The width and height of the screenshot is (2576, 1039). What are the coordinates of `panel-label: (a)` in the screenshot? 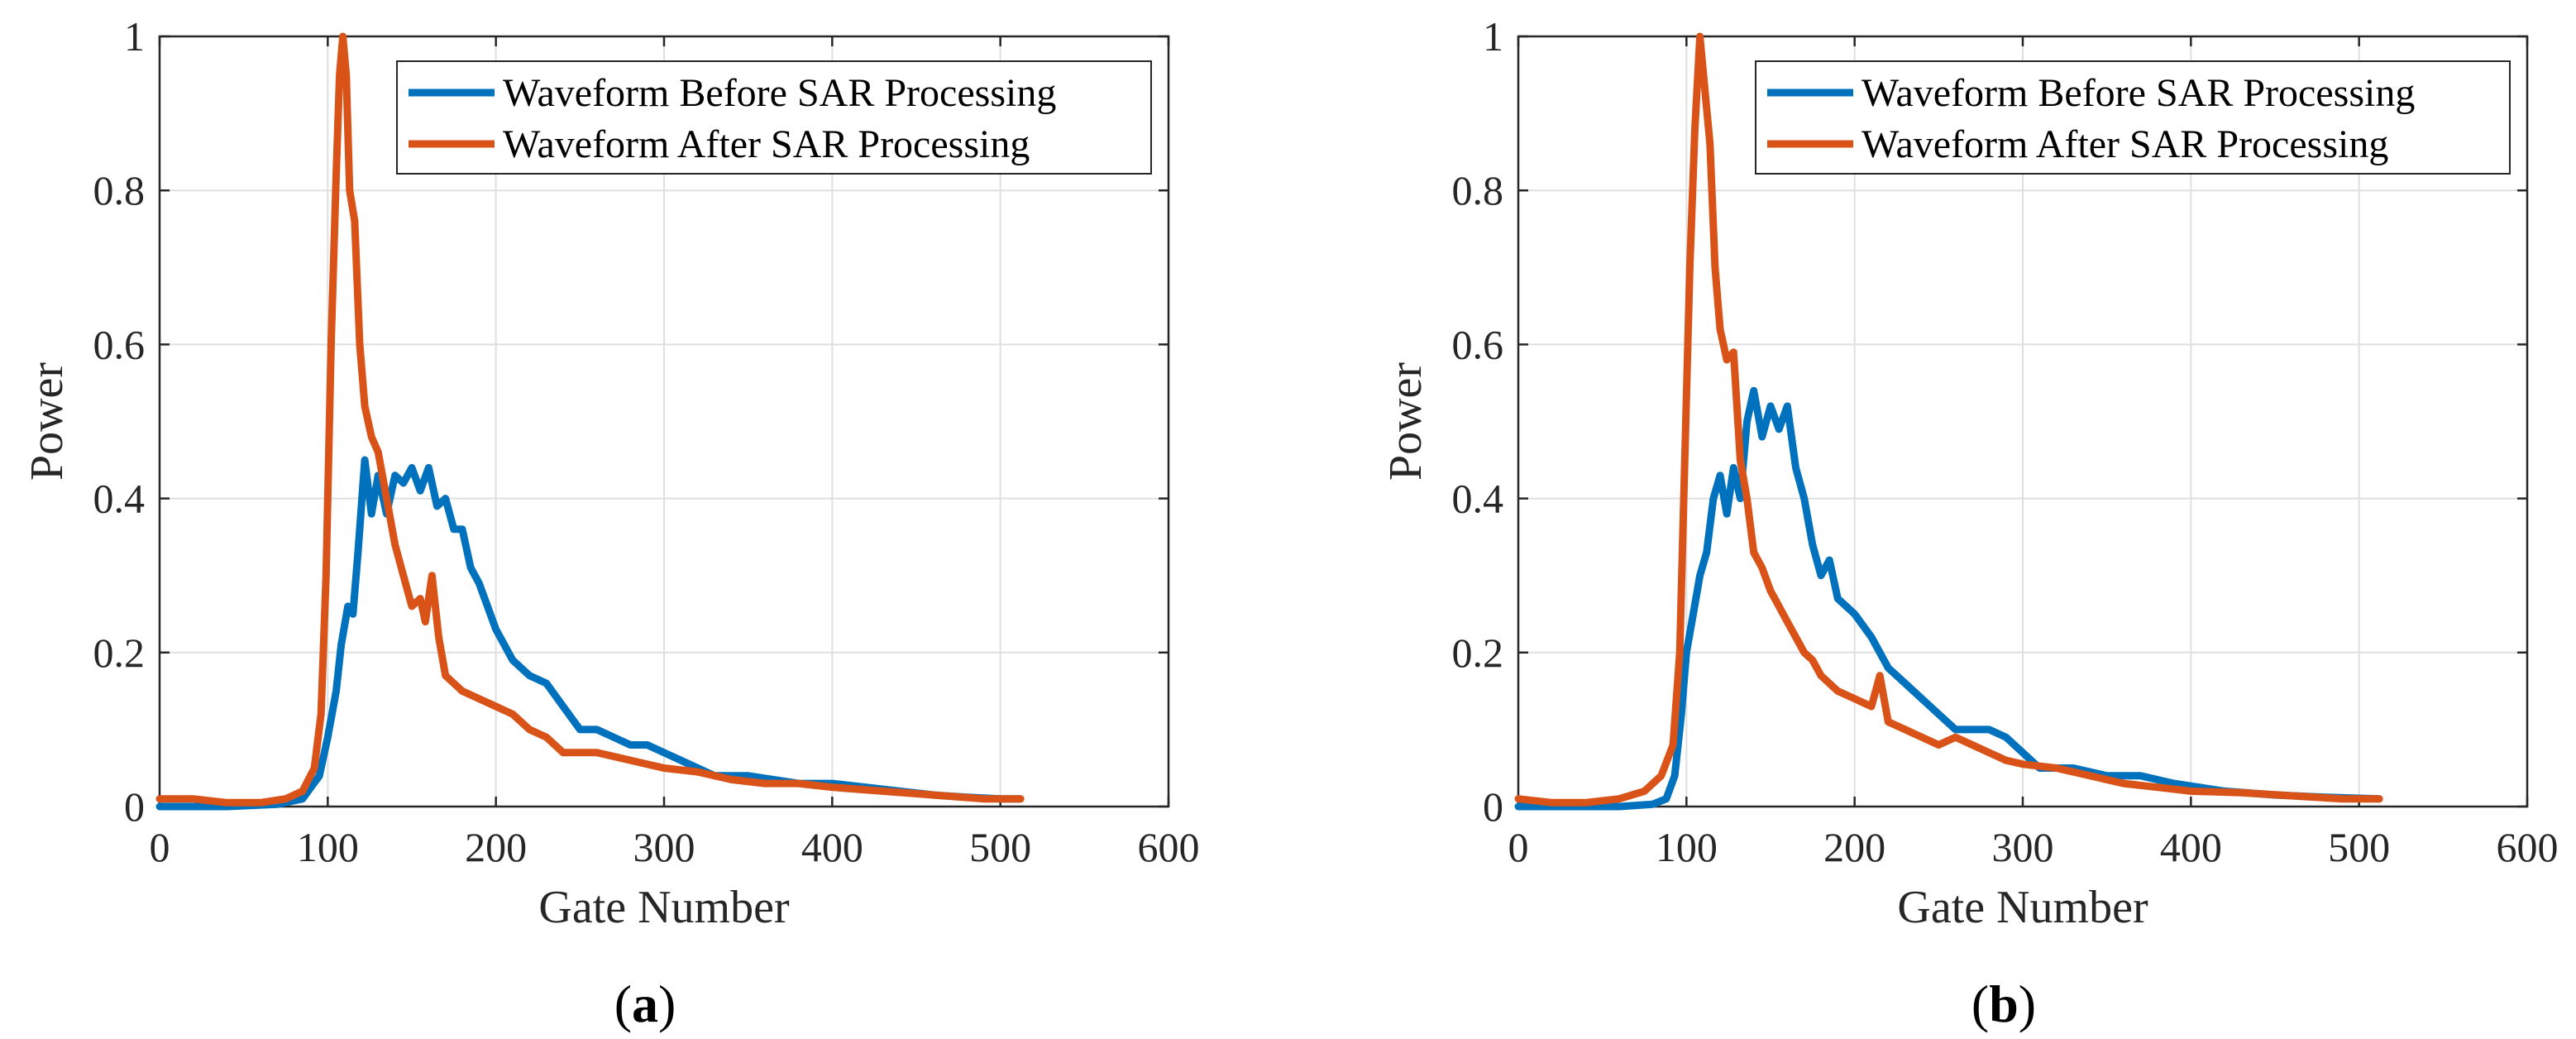 It's located at (645, 1003).